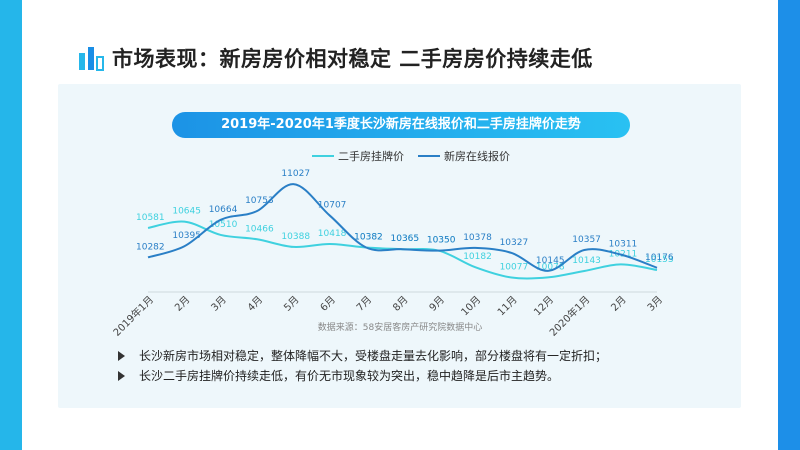  I want to click on bullet-item: 长沙二手房挂牌价持续走低，有价无市现象较为突出，稳中趋降是后市主趋势。, so click(362, 376).